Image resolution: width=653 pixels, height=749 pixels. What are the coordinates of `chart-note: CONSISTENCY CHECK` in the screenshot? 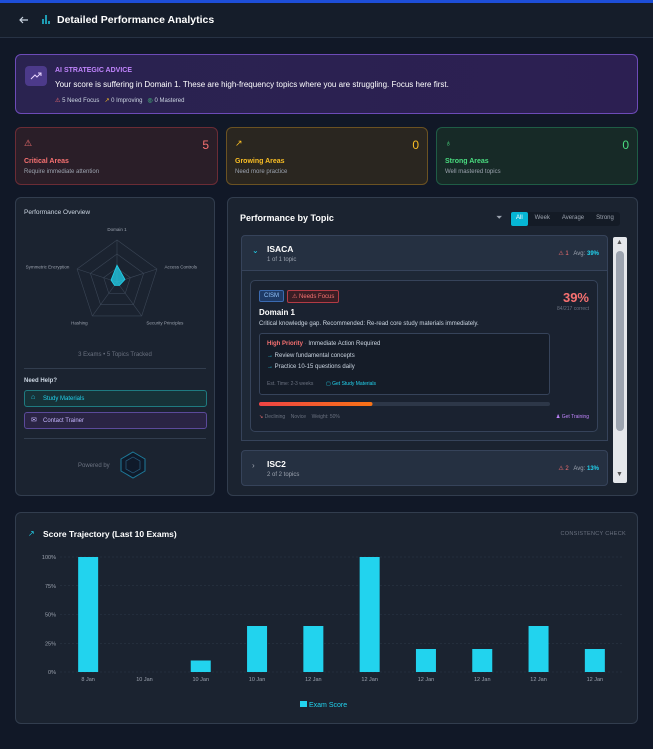 It's located at (593, 534).